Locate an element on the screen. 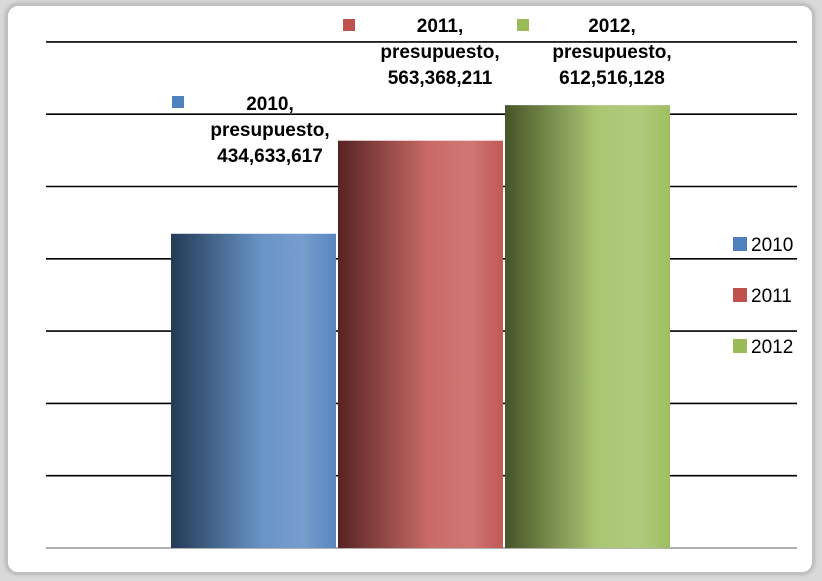 The width and height of the screenshot is (822, 581). legend-label-2010: 2010 is located at coordinates (772, 245).